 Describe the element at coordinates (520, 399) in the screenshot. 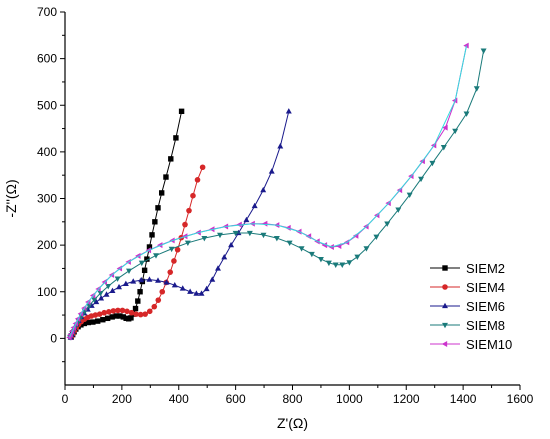

I see `x-tick-label: 1600` at that location.